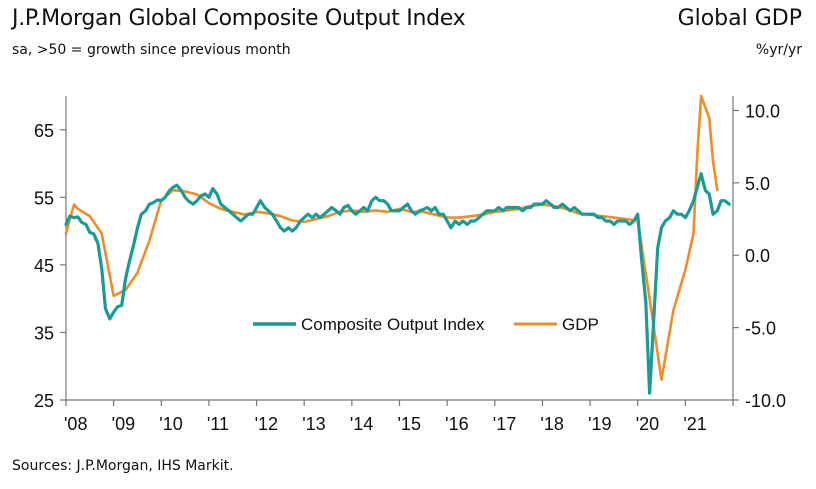 The image size is (816, 489). Describe the element at coordinates (760, 329) in the screenshot. I see `right-tick-label: -5.0` at that location.